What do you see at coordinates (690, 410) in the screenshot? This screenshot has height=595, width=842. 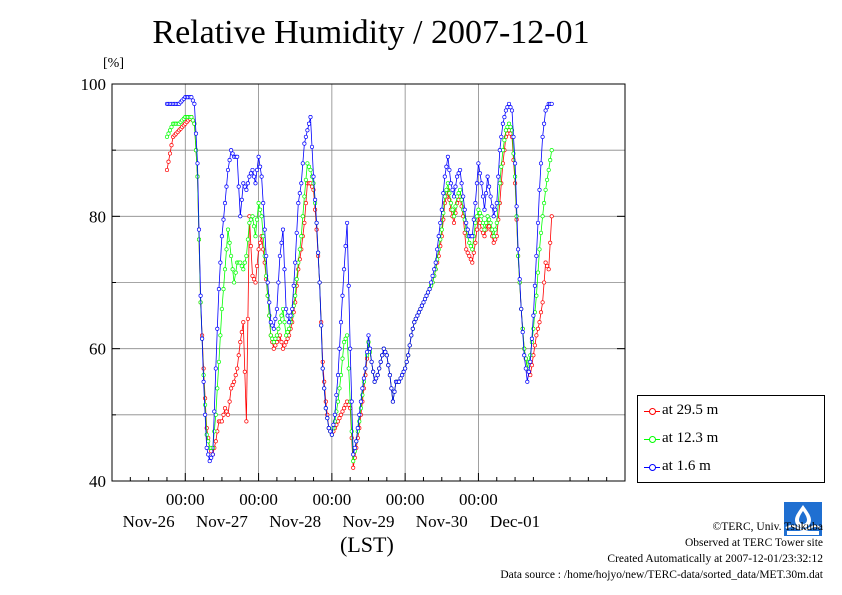 I see `legend-label: at 29.5 m` at bounding box center [690, 410].